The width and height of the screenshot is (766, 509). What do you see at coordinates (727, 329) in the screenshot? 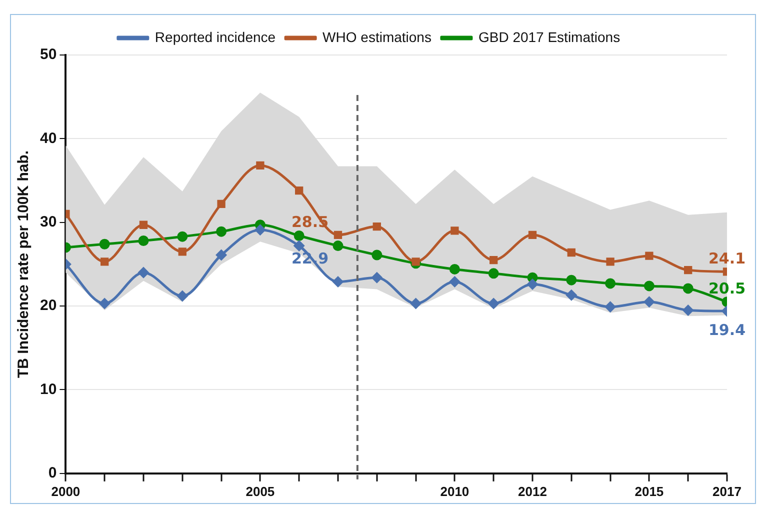
I see `data-label: 19.4` at bounding box center [727, 329].